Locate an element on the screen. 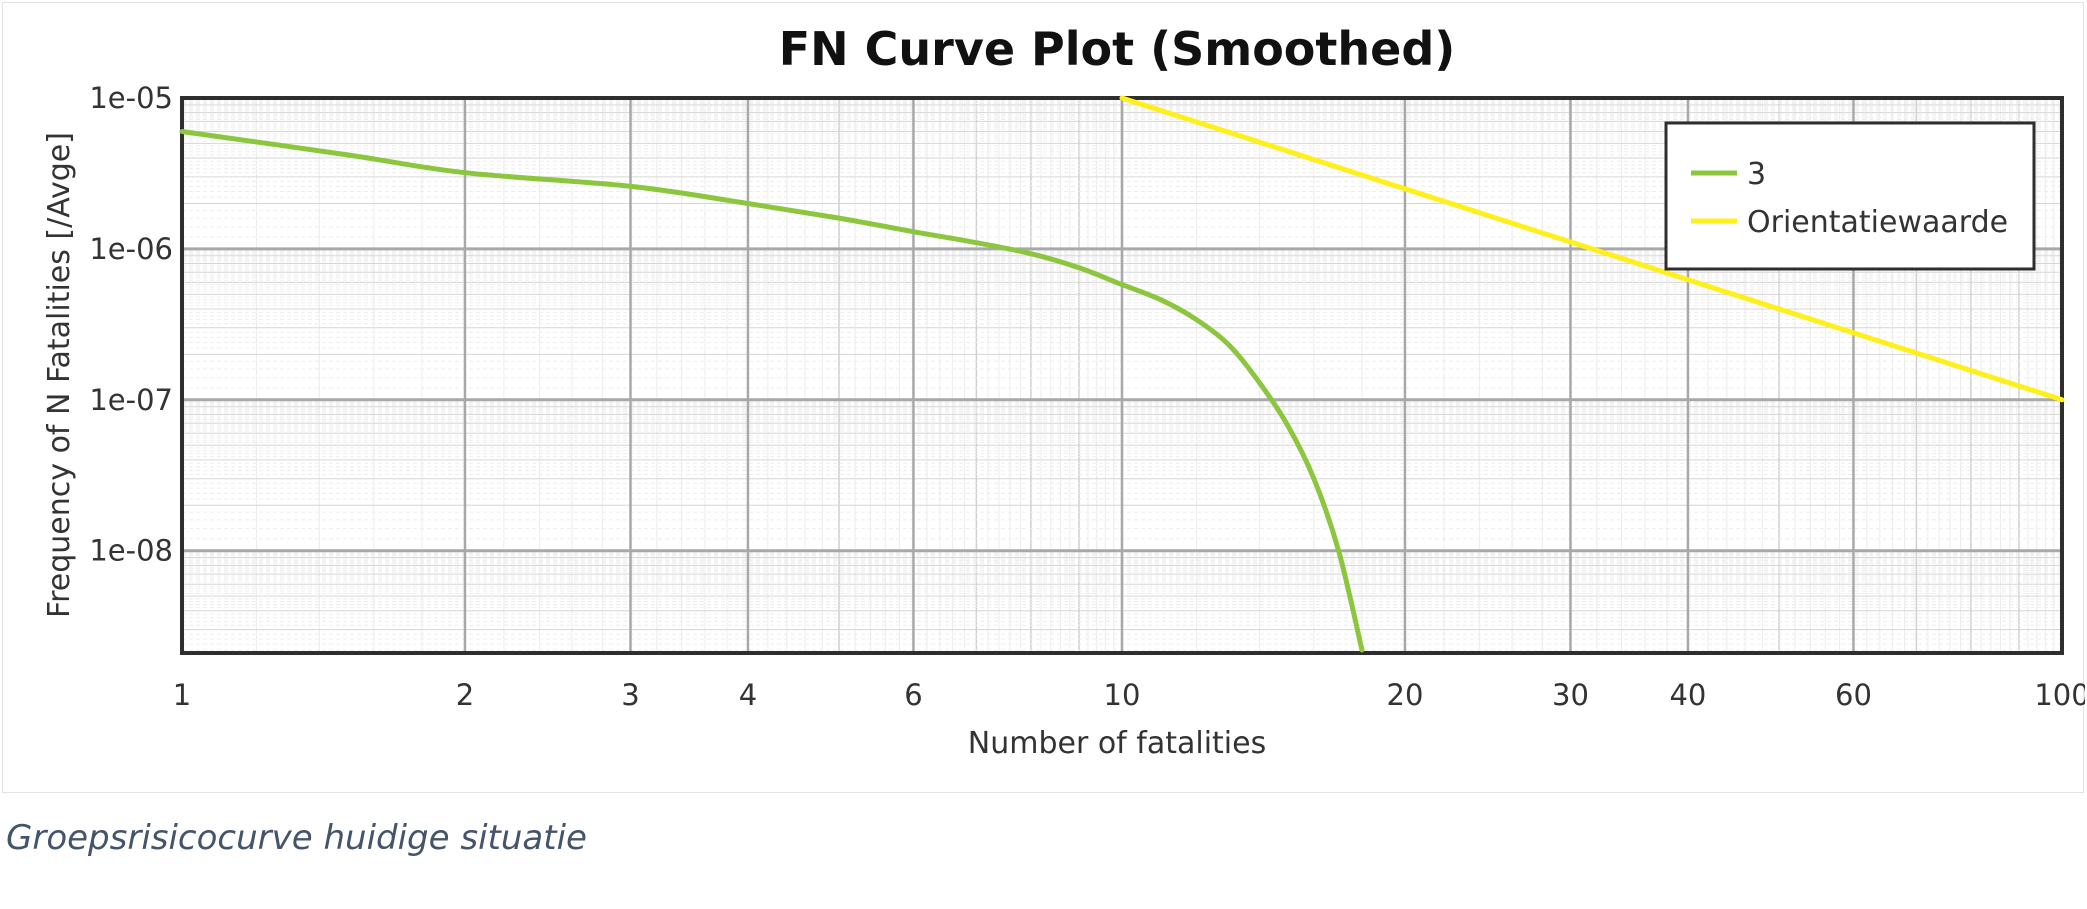 Image resolution: width=2087 pixels, height=909 pixels. y-tick-label: 1e-05 is located at coordinates (131, 98).